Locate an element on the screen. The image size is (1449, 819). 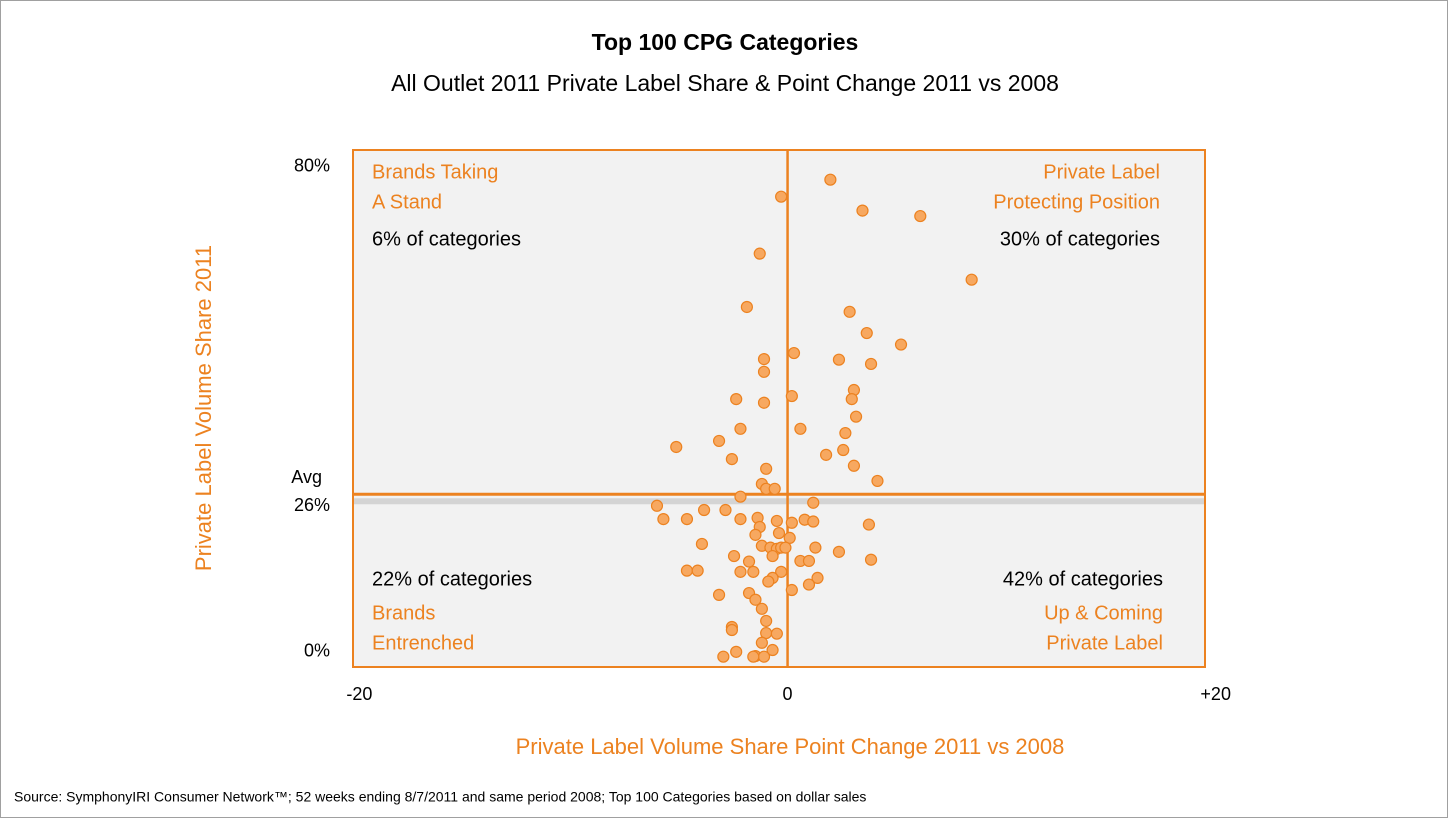
y-tick-label: 80% is located at coordinates (312, 166).